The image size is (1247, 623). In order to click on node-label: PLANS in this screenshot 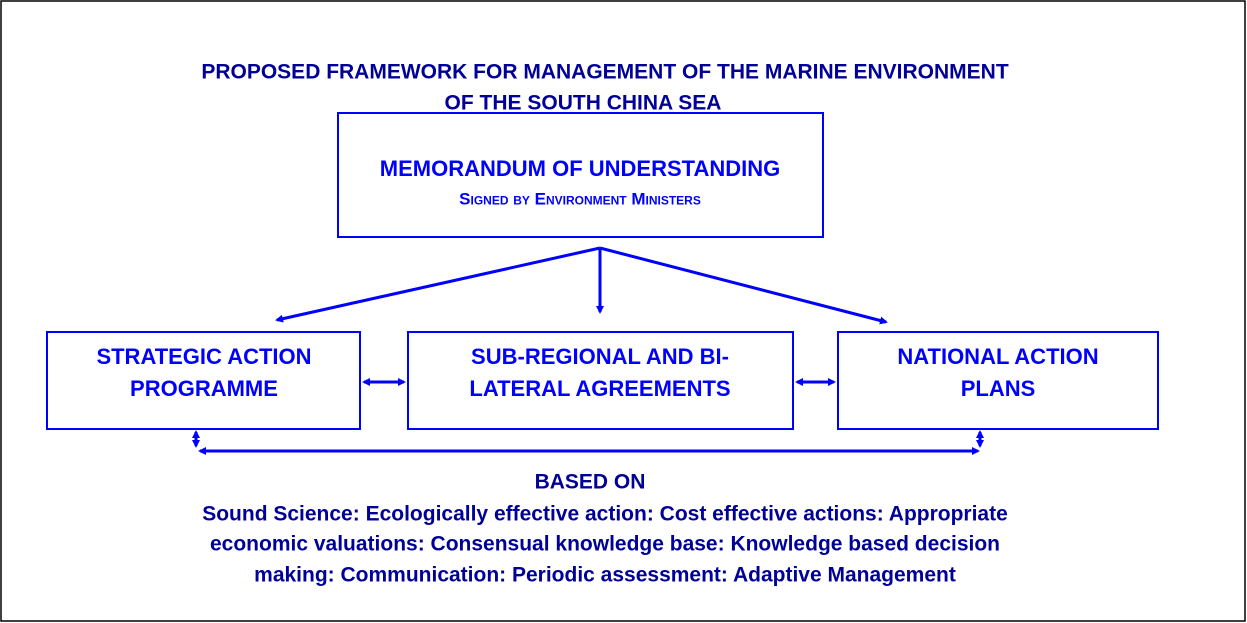, I will do `click(998, 388)`.